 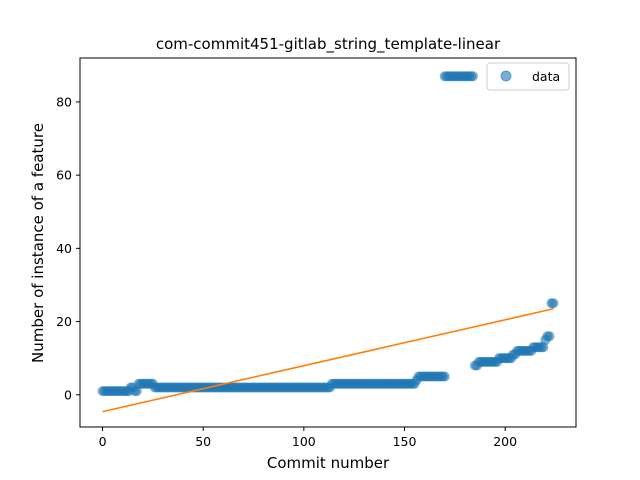 I want to click on legend-entry-data: data, so click(x=546, y=76).